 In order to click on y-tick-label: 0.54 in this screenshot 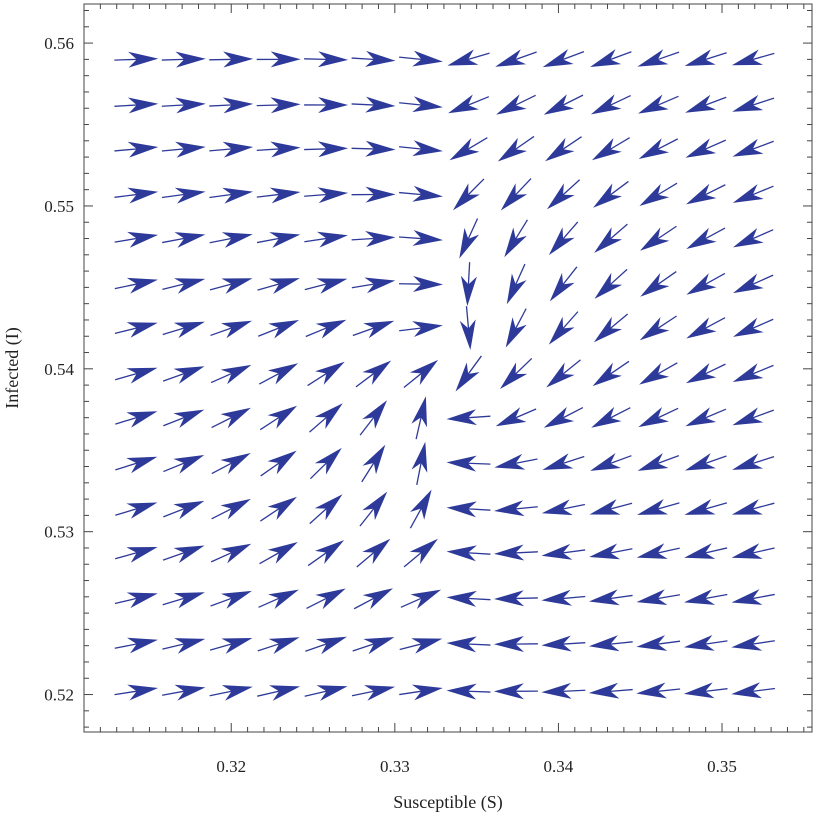, I will do `click(59, 369)`.